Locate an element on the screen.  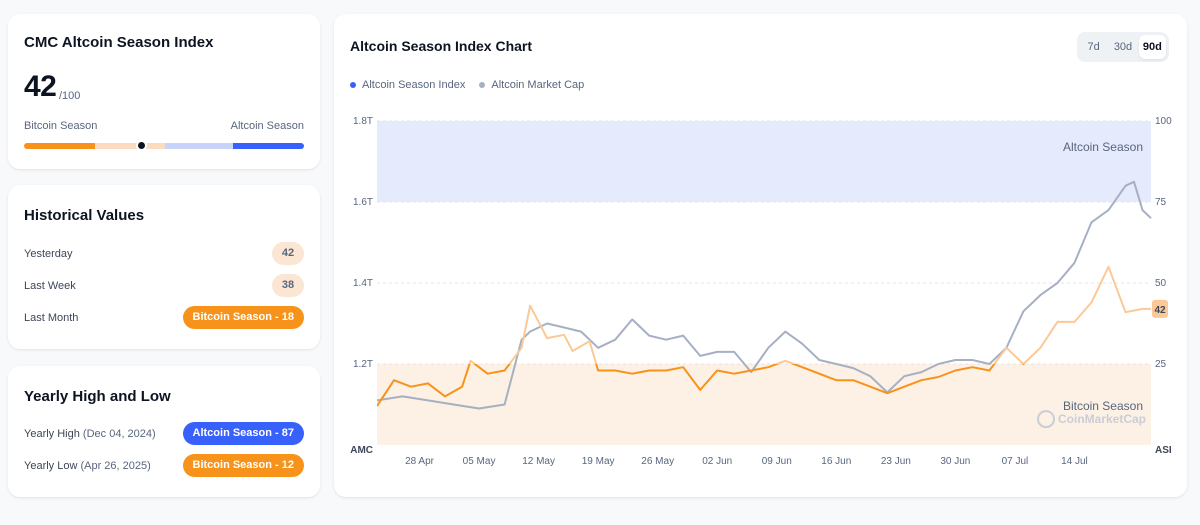
x-tick-label: 14 Jul is located at coordinates (1074, 461).